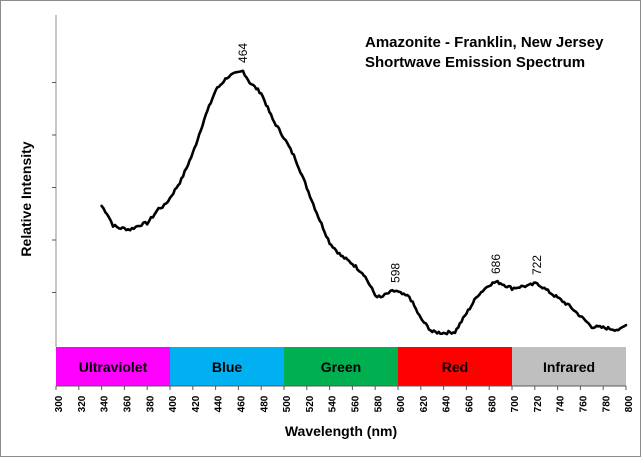 The height and width of the screenshot is (458, 641). Describe the element at coordinates (475, 62) in the screenshot. I see `chart-subtitle: Shortwave Emission Spectrum` at that location.